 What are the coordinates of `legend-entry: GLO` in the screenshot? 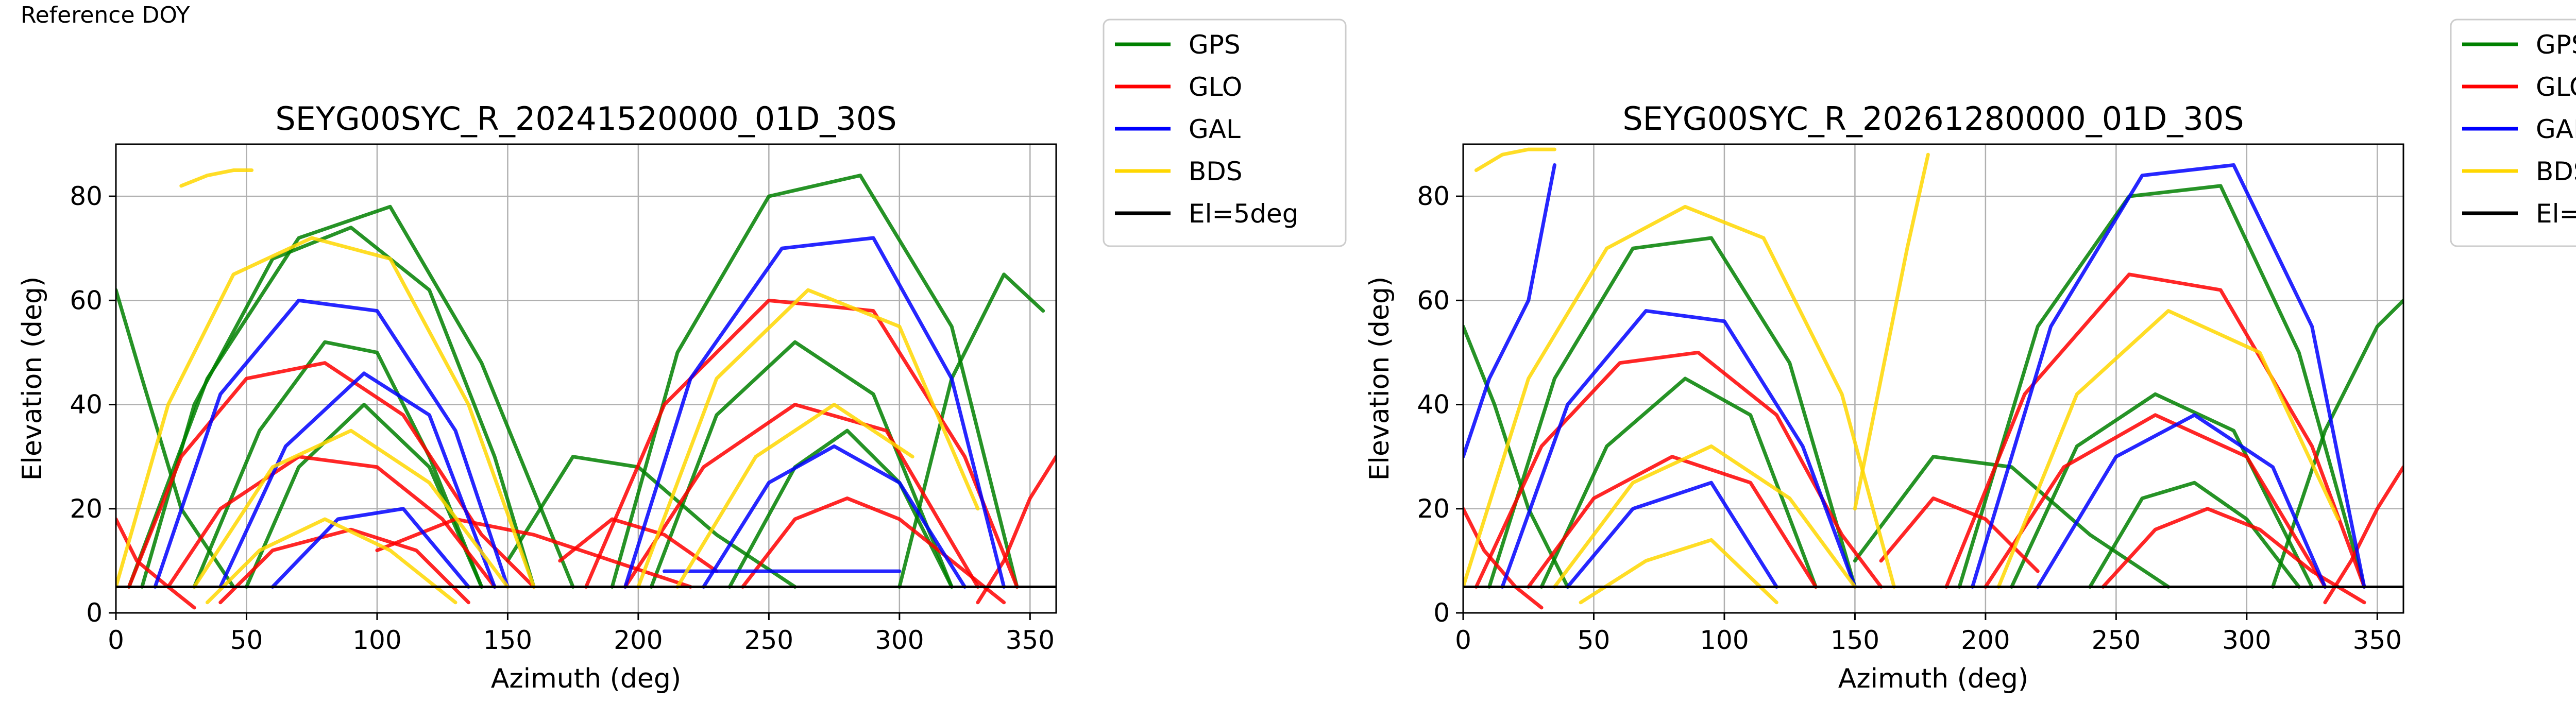 It's located at (1215, 87).